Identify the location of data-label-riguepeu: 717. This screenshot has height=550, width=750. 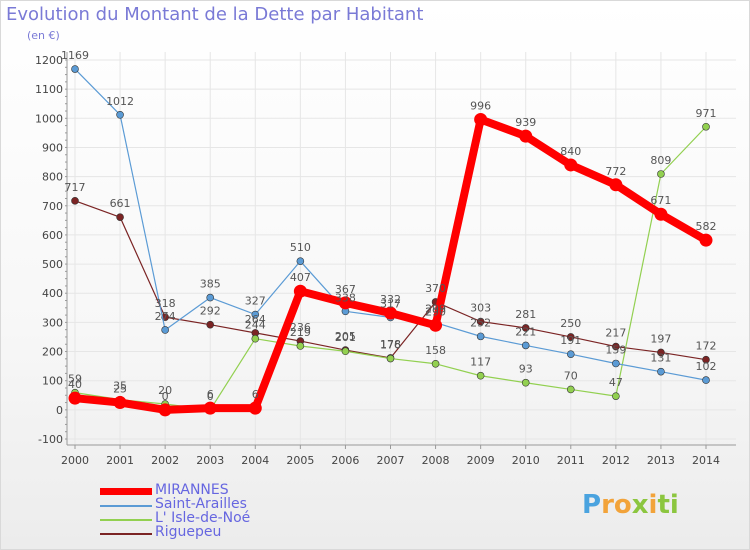
(75, 187).